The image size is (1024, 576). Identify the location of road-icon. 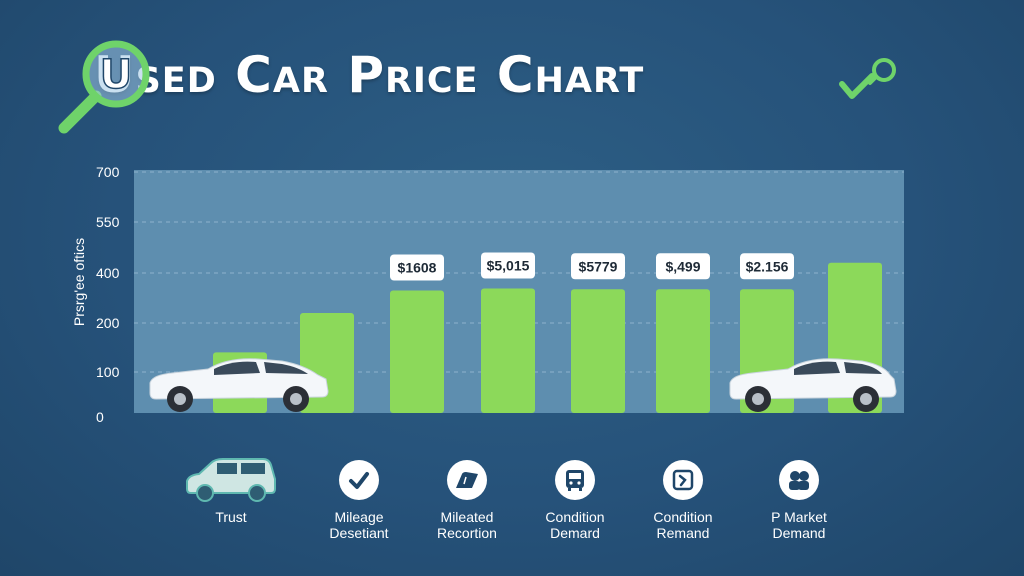
(467, 480).